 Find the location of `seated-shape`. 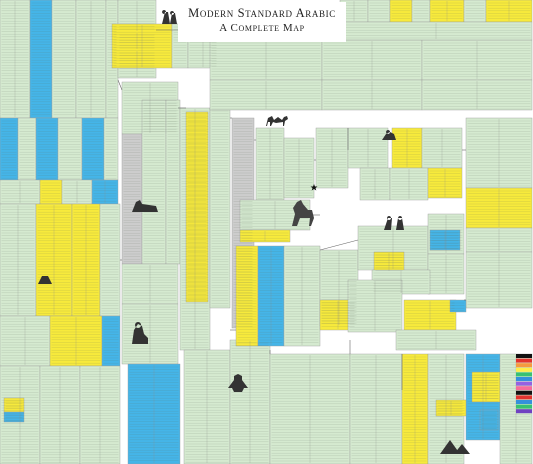

seated-shape is located at coordinates (140, 333).